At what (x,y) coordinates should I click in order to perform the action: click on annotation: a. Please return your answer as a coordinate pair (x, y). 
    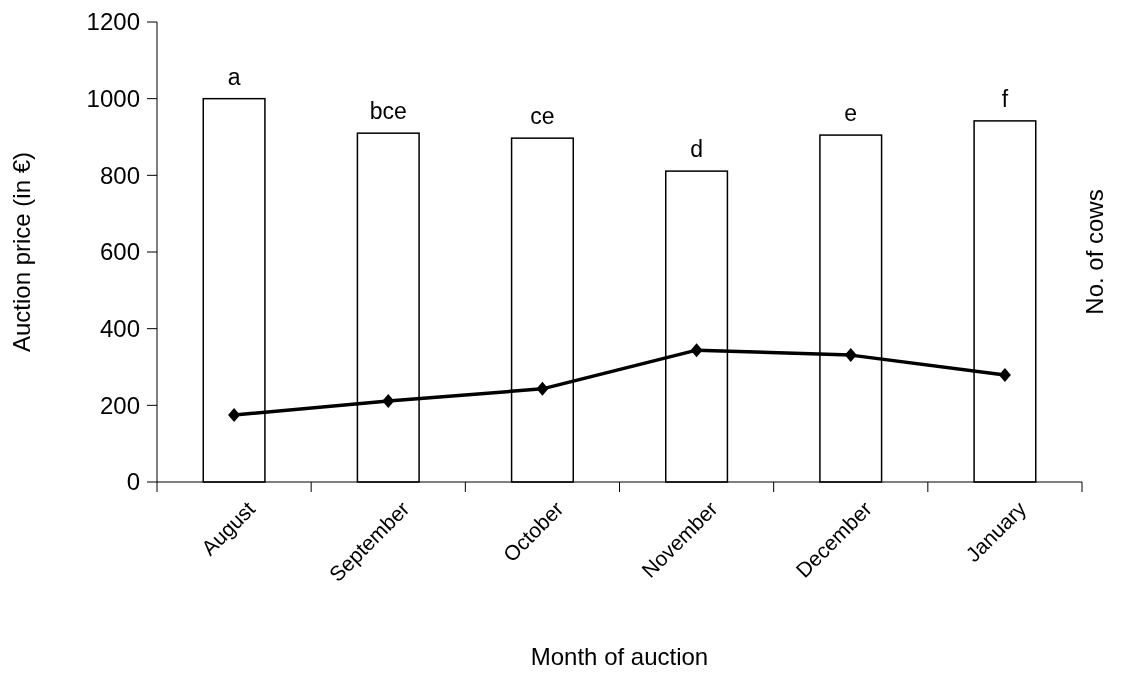
    Looking at the image, I should click on (234, 76).